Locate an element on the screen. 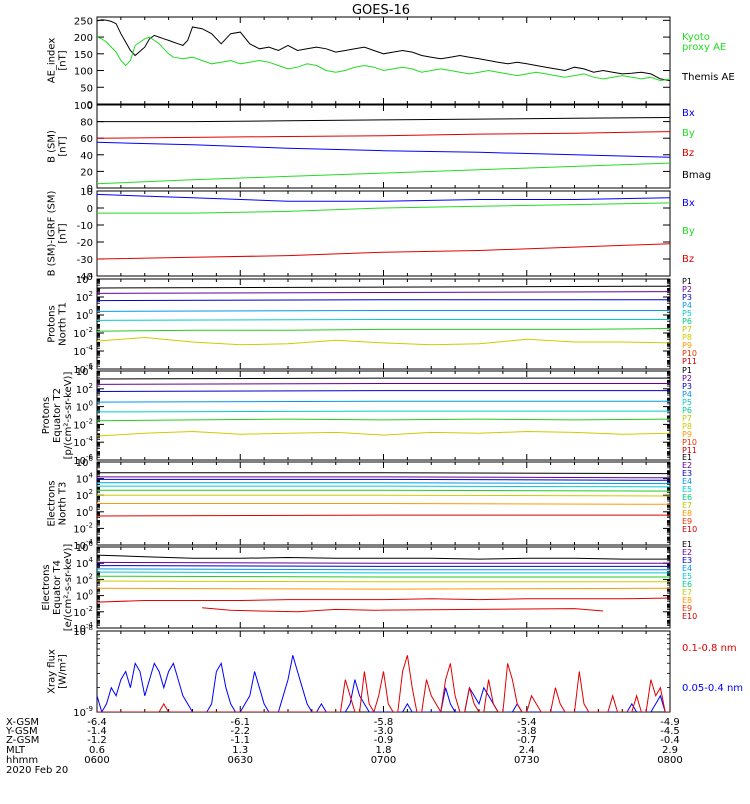 The width and height of the screenshot is (750, 804). series-p7 is located at coordinates (383, 341).